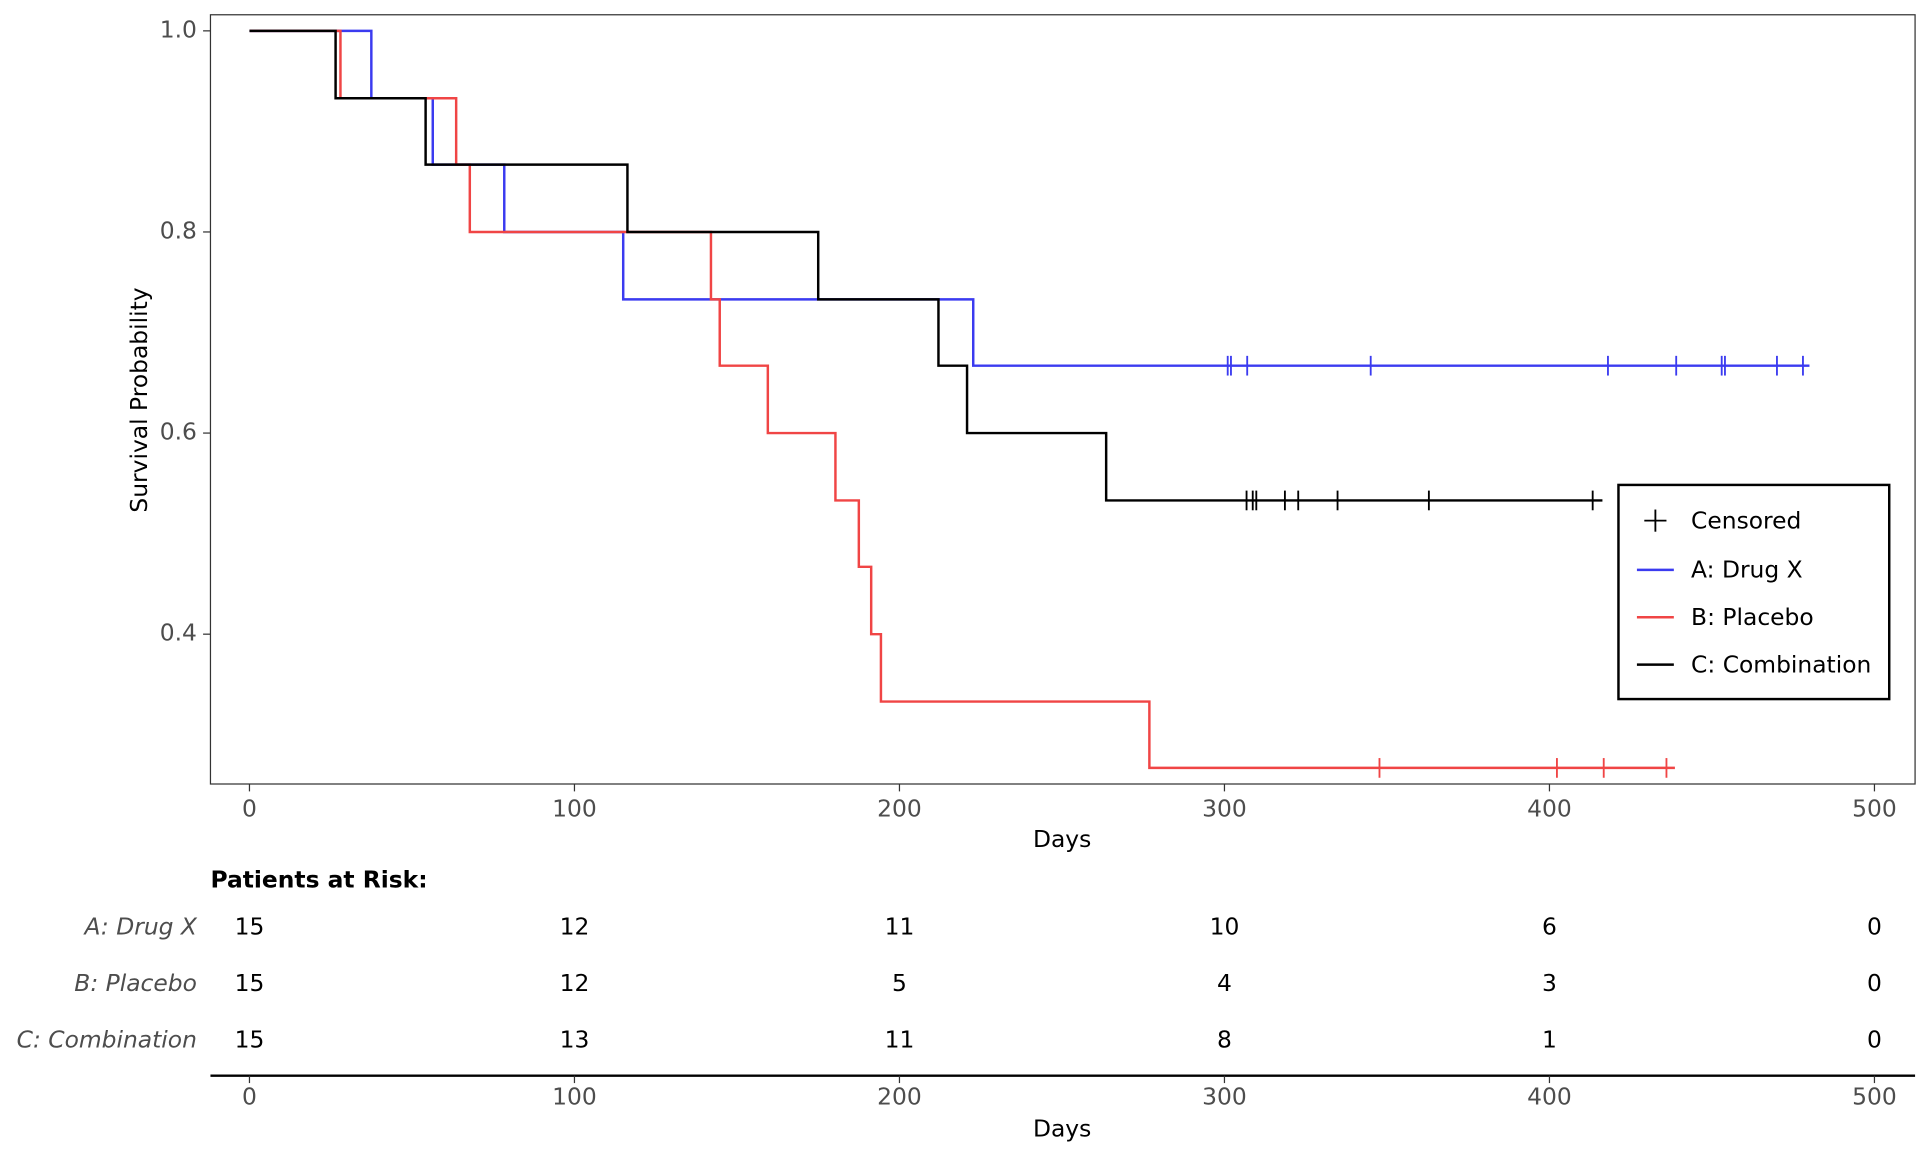 This screenshot has width=1920, height=1152. What do you see at coordinates (1746, 520) in the screenshot?
I see `legend-label: Censored` at bounding box center [1746, 520].